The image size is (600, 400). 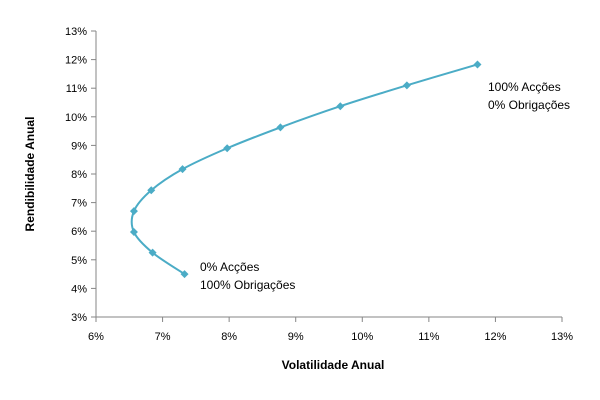 I want to click on x-tick-label: 6%, so click(x=96, y=337).